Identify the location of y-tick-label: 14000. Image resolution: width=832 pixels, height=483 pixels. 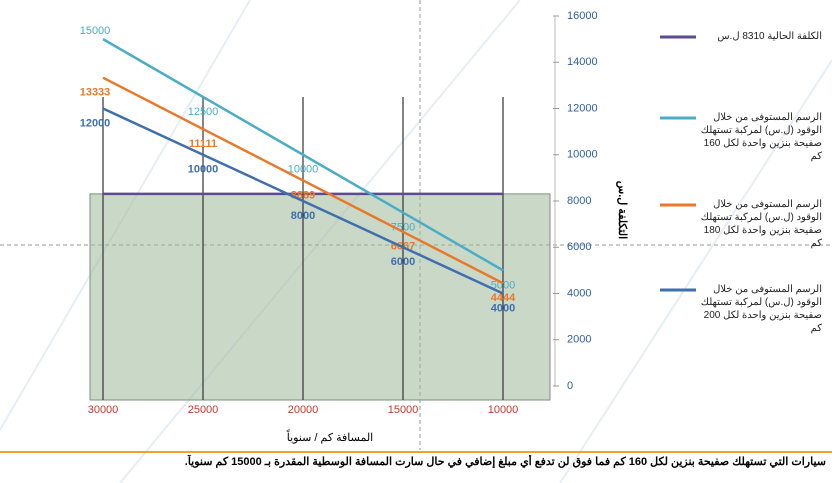
(582, 62).